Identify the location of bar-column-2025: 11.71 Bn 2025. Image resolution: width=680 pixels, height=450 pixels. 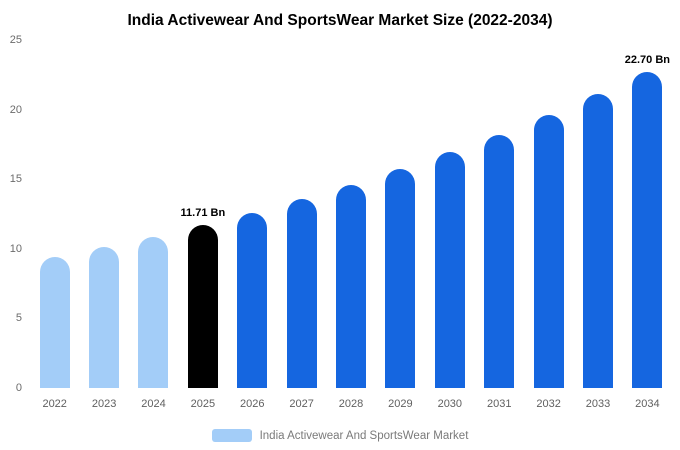
(202, 225).